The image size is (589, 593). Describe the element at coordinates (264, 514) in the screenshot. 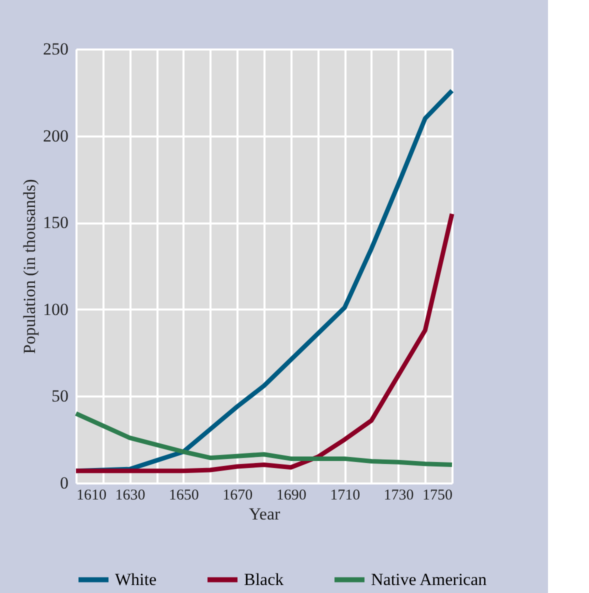

I see `x-axis-title: Year` at that location.